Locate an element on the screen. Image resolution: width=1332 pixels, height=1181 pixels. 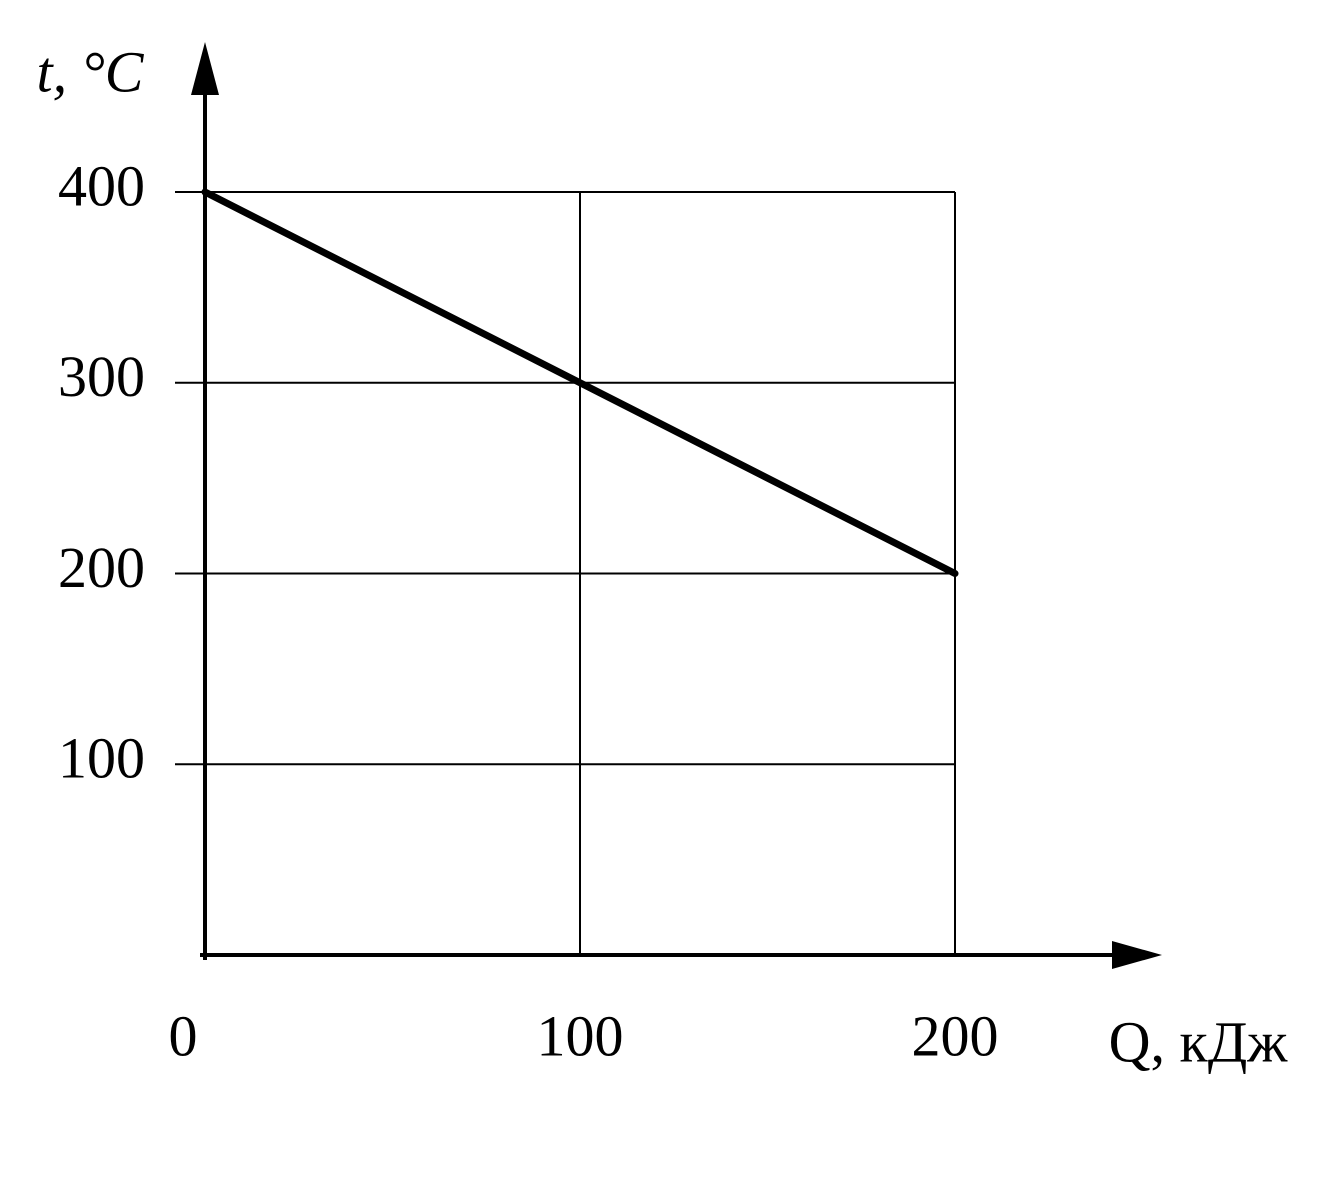
x-tick-label: 0 is located at coordinates (183, 1035).